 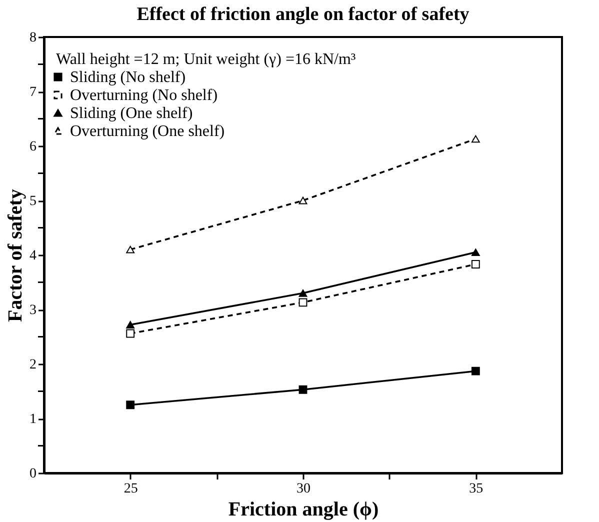 What do you see at coordinates (131, 113) in the screenshot?
I see `legend-label: Sliding (One shelf)` at bounding box center [131, 113].